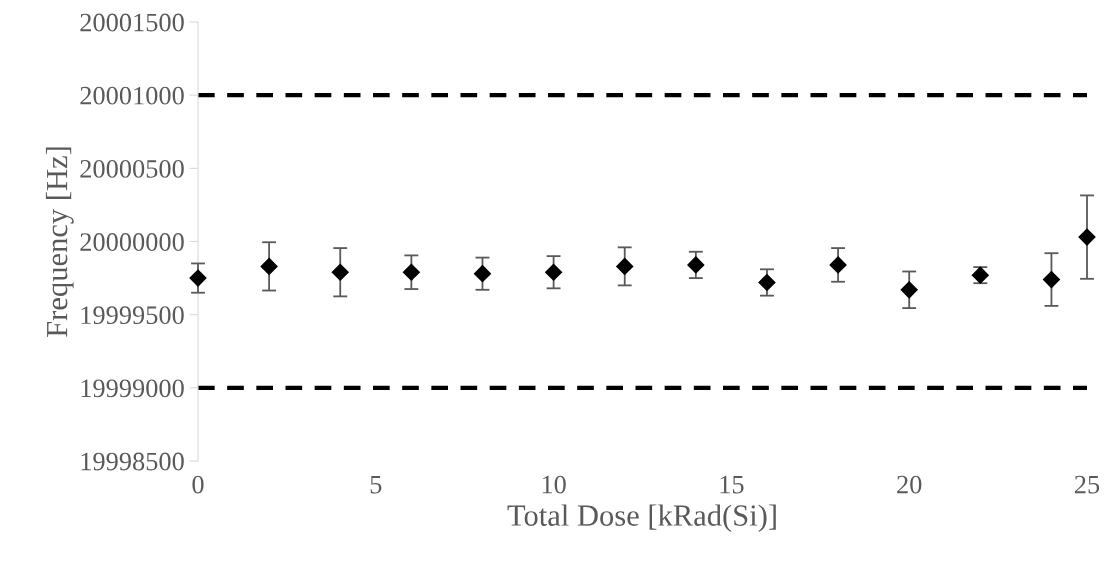  I want to click on x-tick-label: 10, so click(554, 484).